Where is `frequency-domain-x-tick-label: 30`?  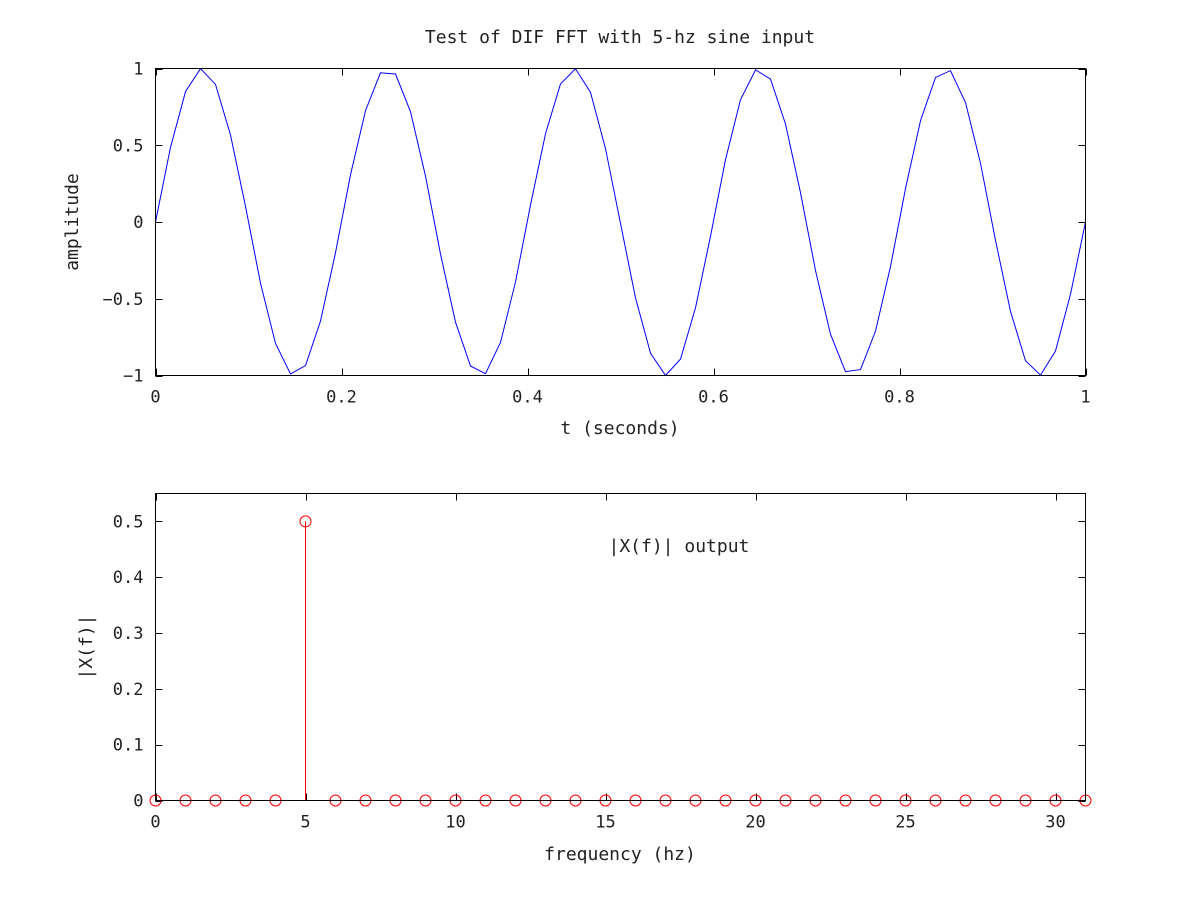
frequency-domain-x-tick-label: 30 is located at coordinates (1055, 823).